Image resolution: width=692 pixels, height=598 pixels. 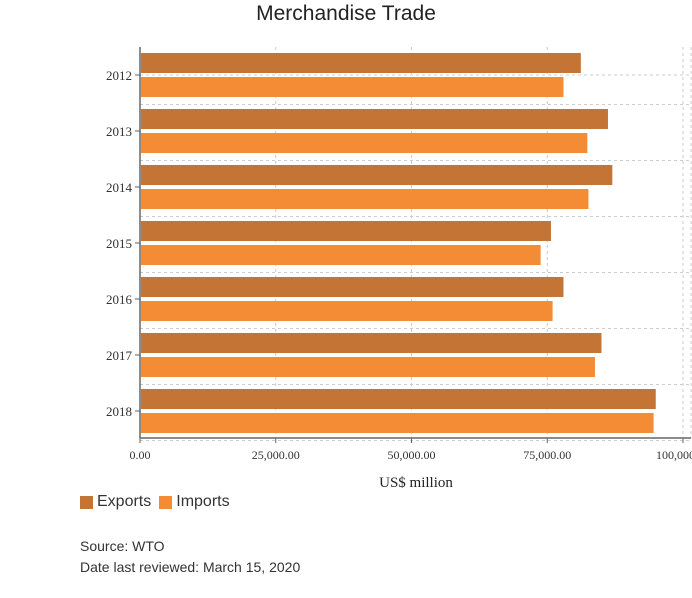 I want to click on bar-imports-2013, so click(x=364, y=143).